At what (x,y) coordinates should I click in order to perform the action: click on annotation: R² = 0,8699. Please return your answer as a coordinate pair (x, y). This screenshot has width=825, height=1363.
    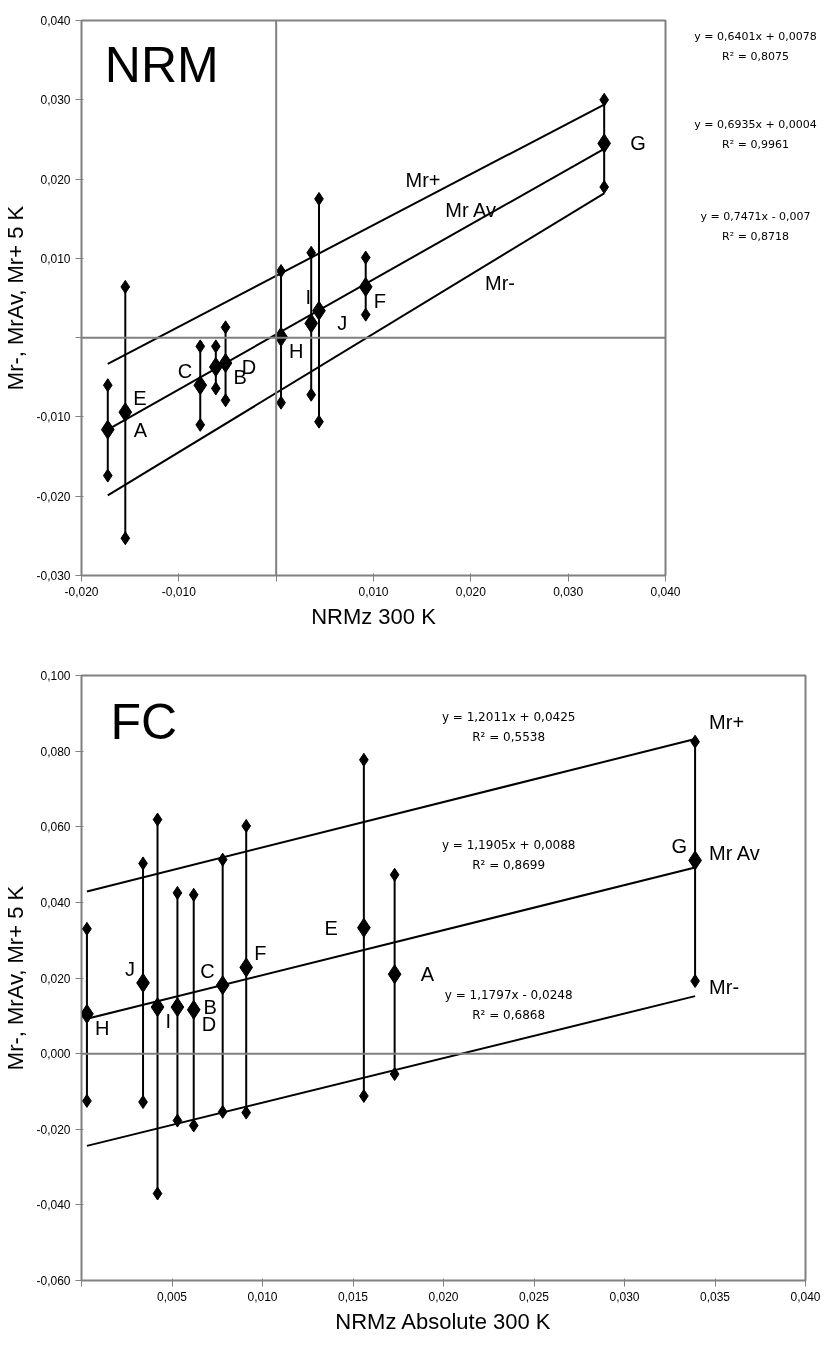
    Looking at the image, I should click on (509, 864).